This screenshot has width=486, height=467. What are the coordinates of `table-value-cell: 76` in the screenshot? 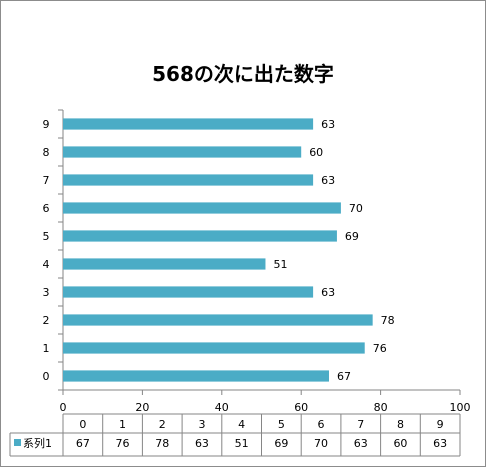 It's located at (123, 443).